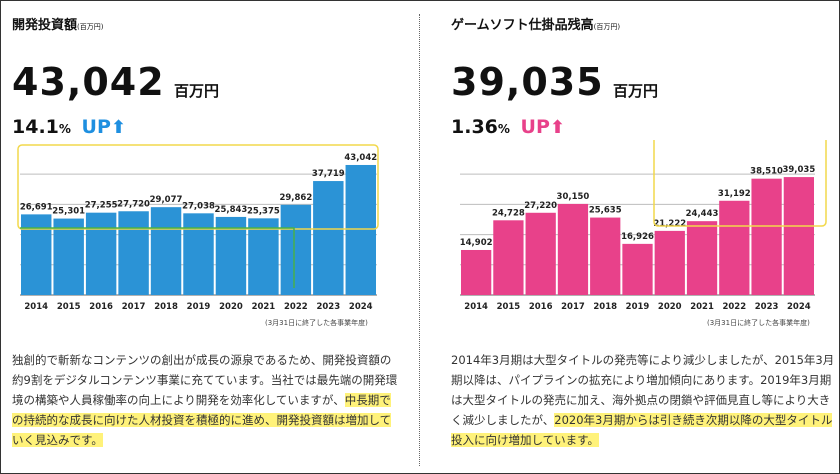 This screenshot has width=840, height=474. I want to click on left-title-text: 開発投資額, so click(45, 25).